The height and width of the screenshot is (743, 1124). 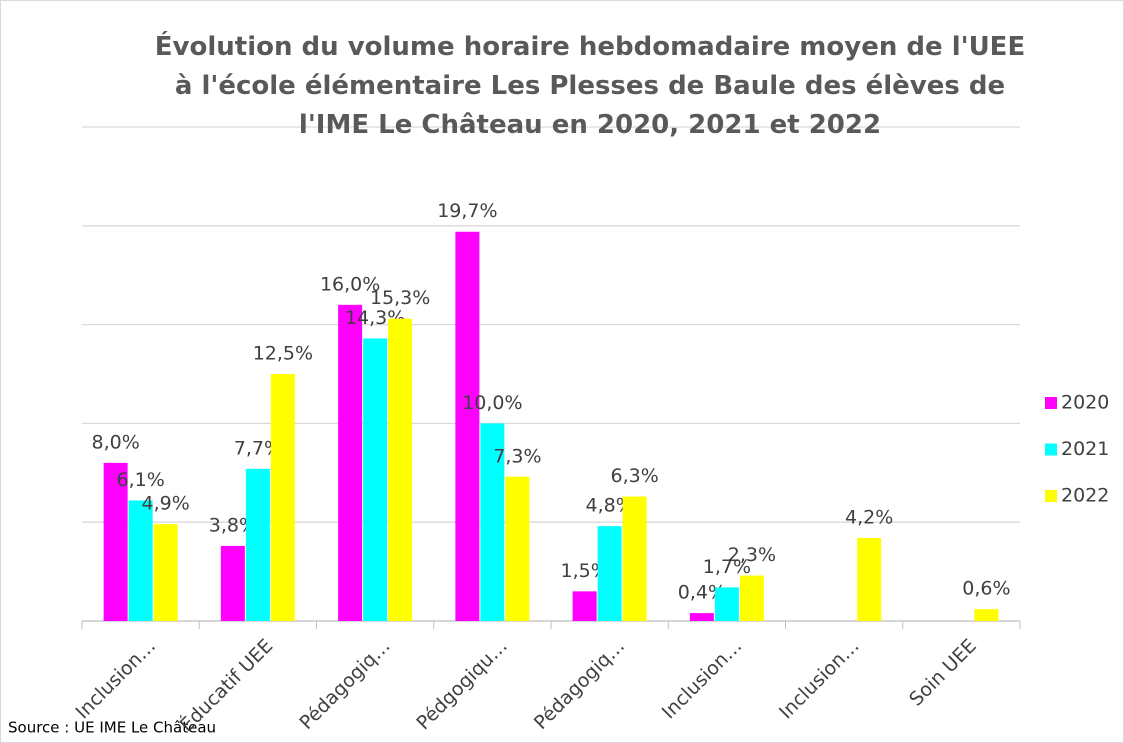 What do you see at coordinates (400, 298) in the screenshot?
I see `data-label: 15,3%` at bounding box center [400, 298].